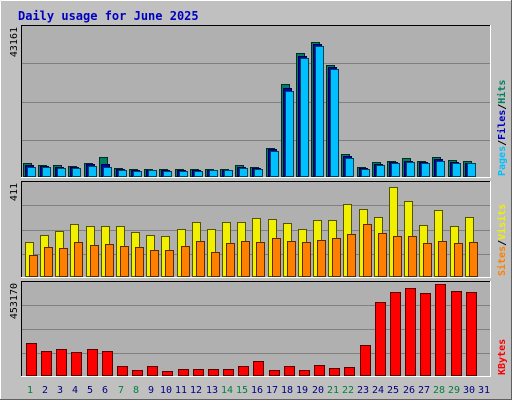  I want to click on x-axis-label: 5, so click(90, 390).